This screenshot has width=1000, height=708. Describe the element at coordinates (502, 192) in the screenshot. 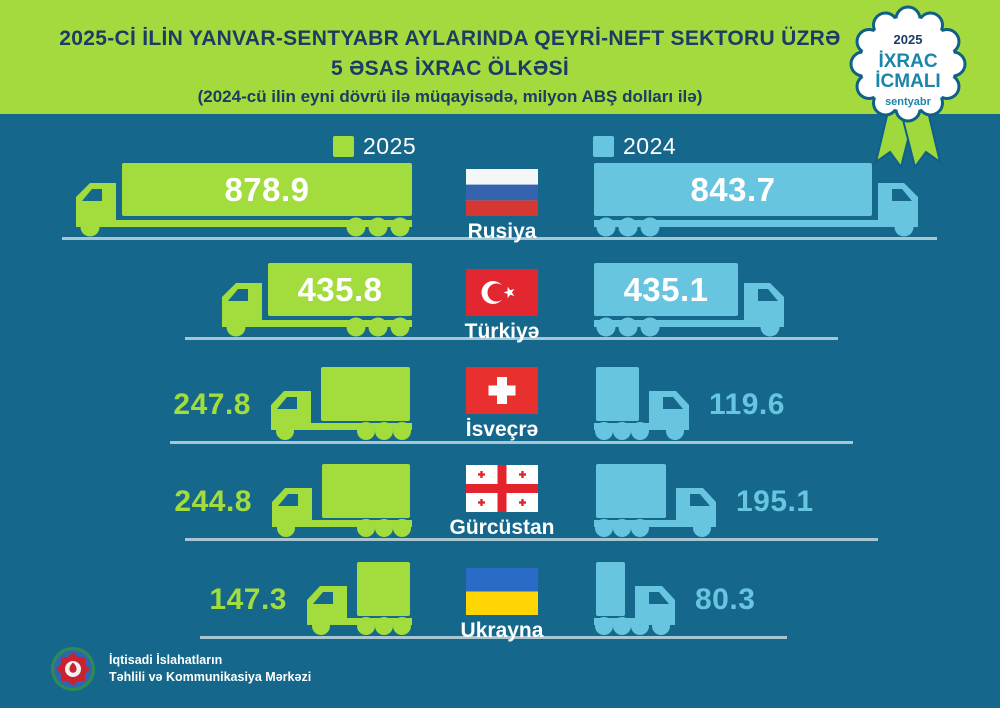

I see `flag-russia-icon` at that location.